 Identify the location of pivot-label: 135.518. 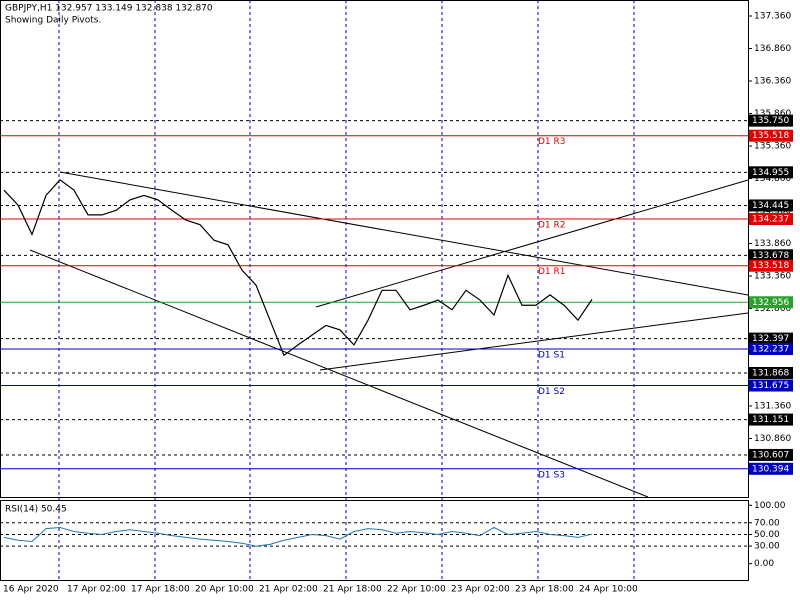
(770, 136).